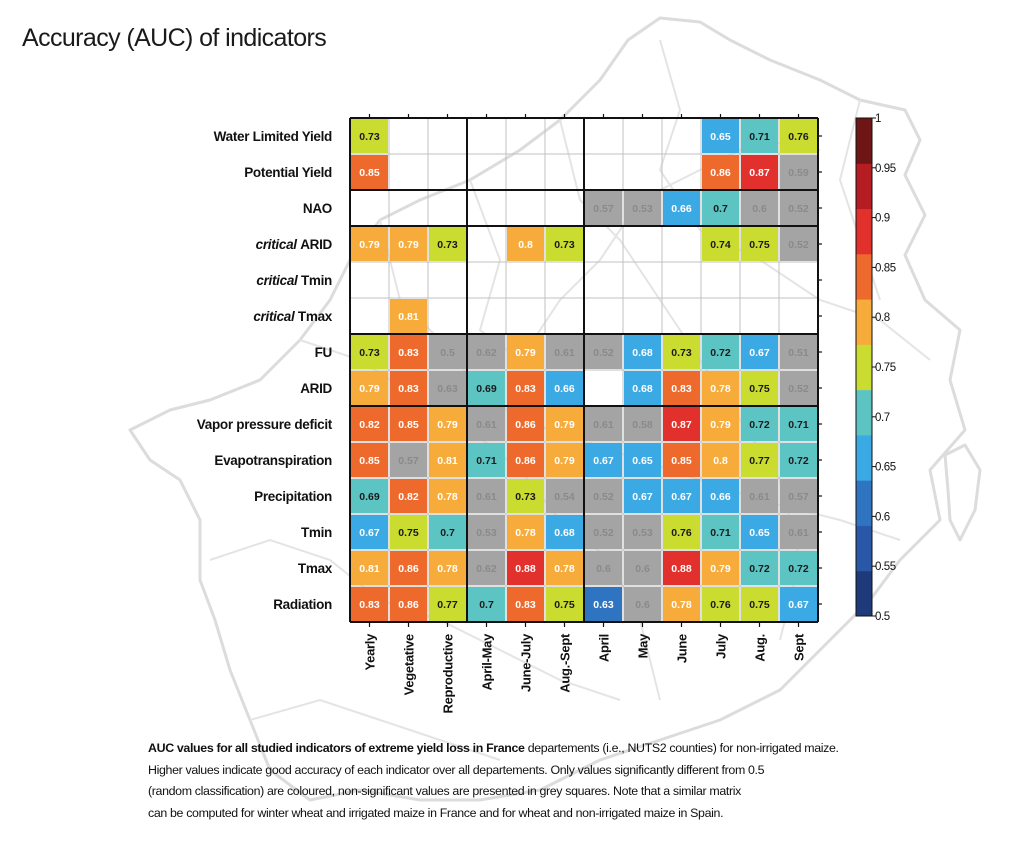  Describe the element at coordinates (759, 137) in the screenshot. I see `cell-value-label: 0.71` at that location.